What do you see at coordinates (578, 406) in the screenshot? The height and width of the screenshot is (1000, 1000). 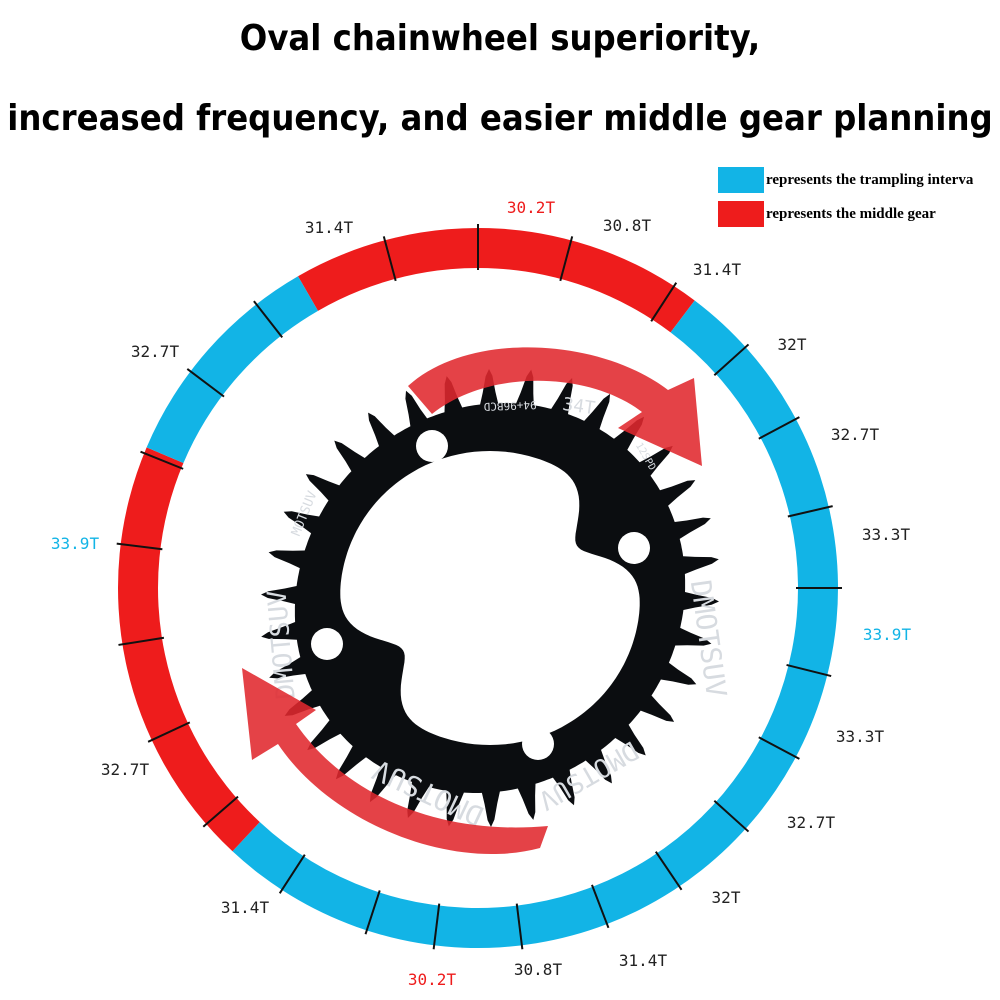 I see `chainring-teeth-label: 34T` at bounding box center [578, 406].